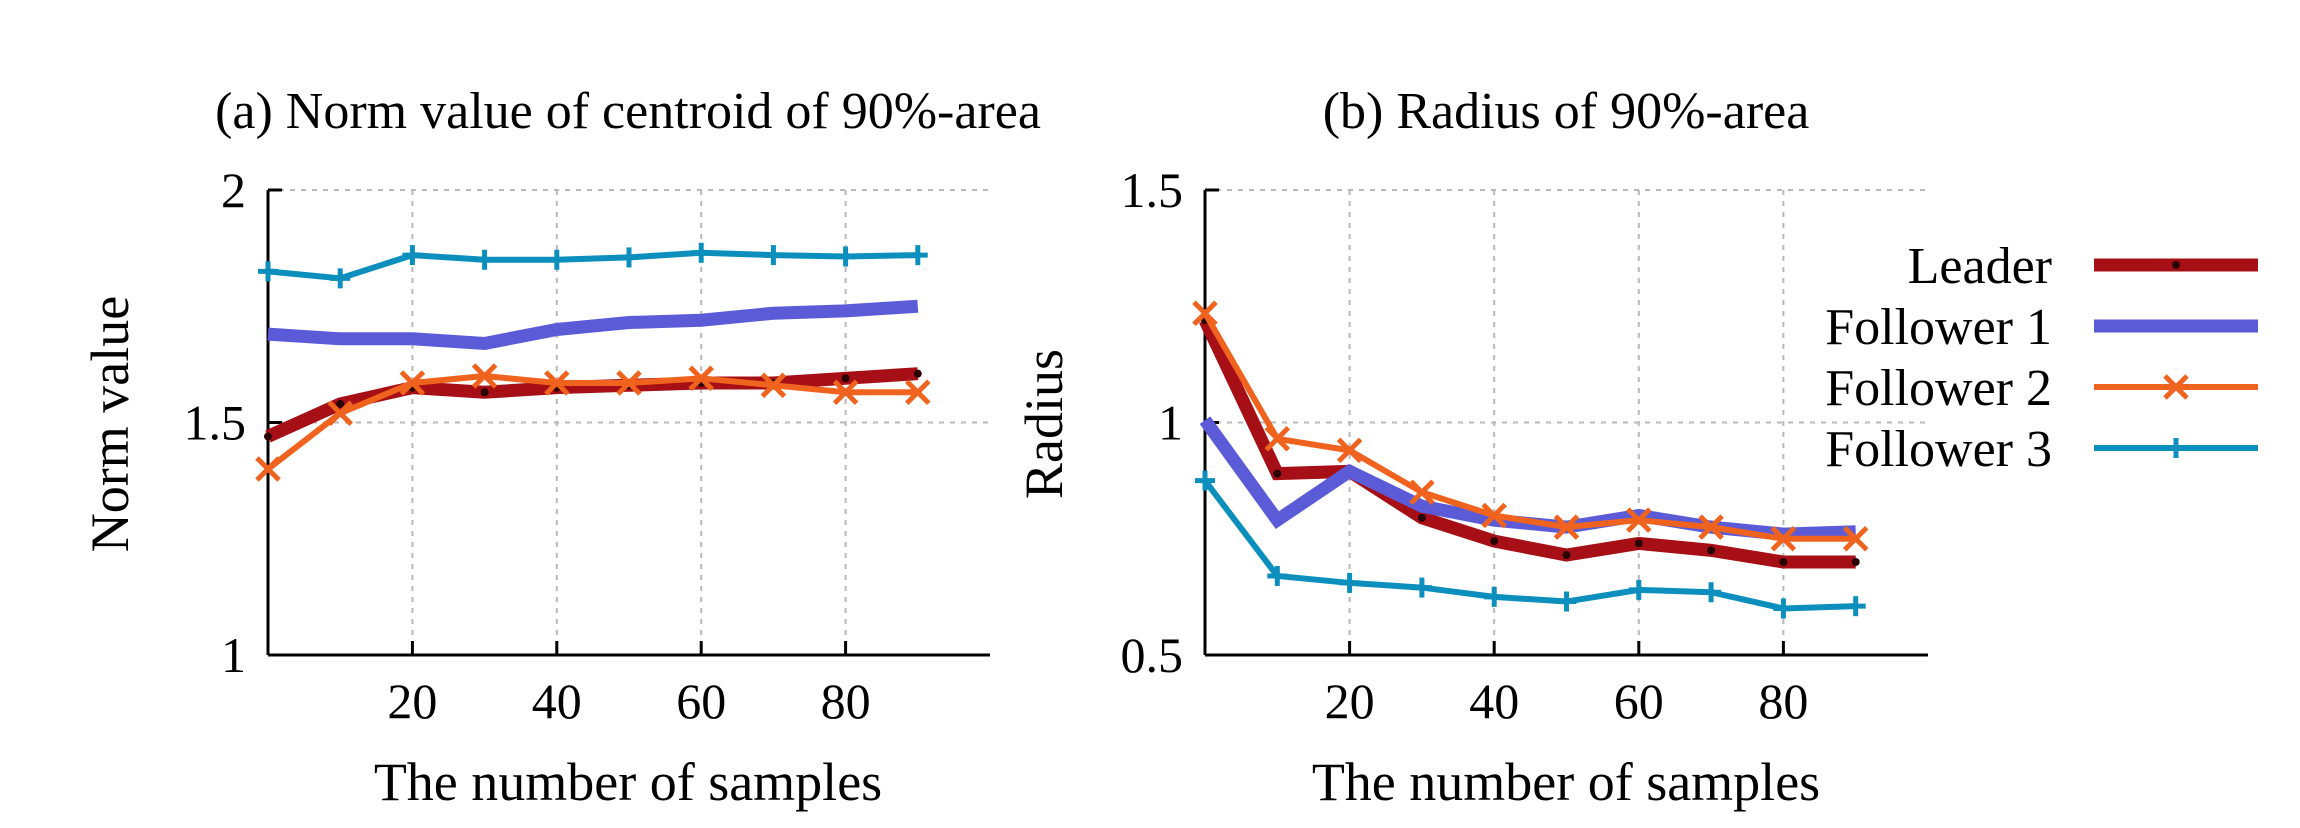 The width and height of the screenshot is (2300, 828). I want to click on legend-item-leader: Leader, so click(2083, 266).